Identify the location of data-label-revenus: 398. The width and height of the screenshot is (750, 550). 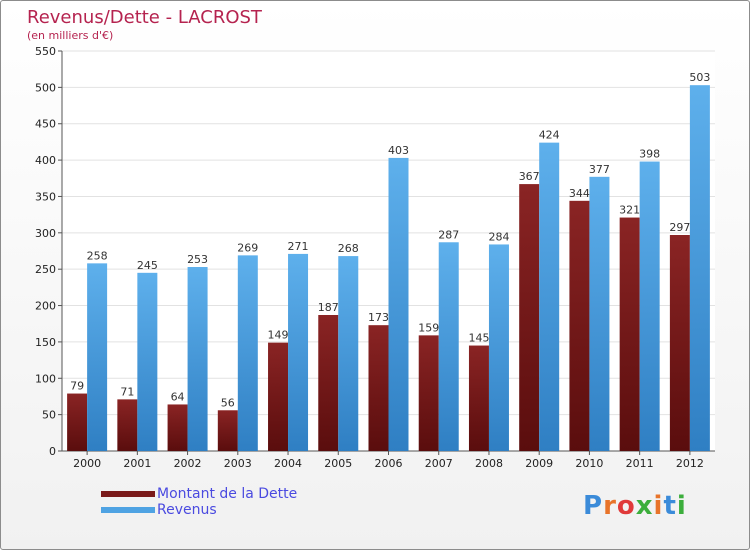
(649, 154).